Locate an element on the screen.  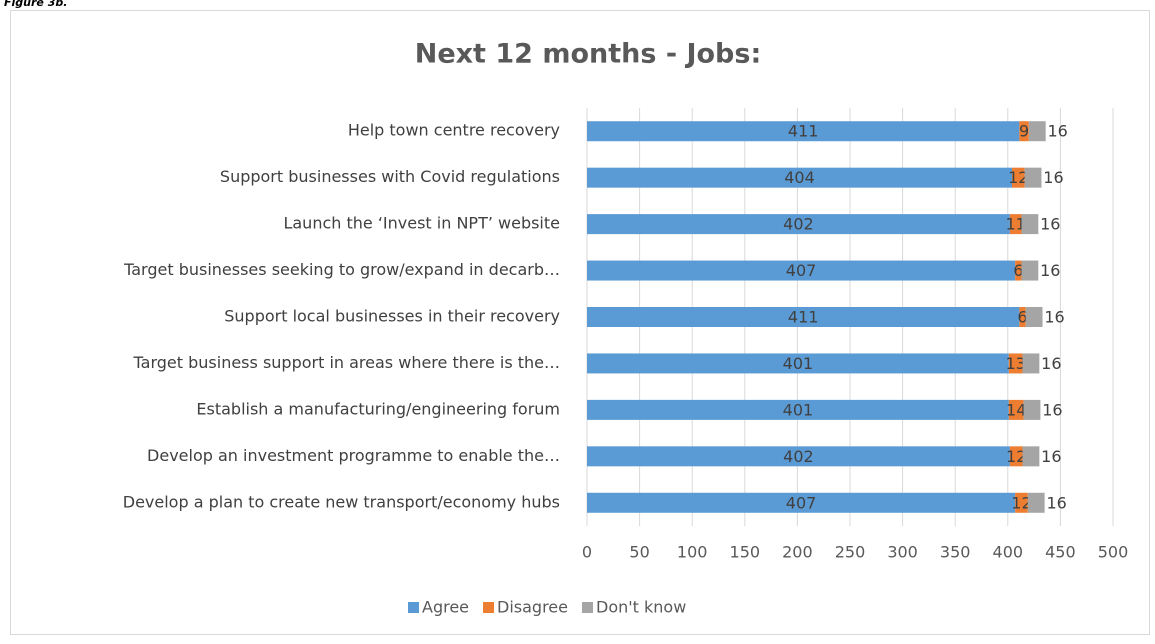
x-tick-label: 100 is located at coordinates (692, 552).